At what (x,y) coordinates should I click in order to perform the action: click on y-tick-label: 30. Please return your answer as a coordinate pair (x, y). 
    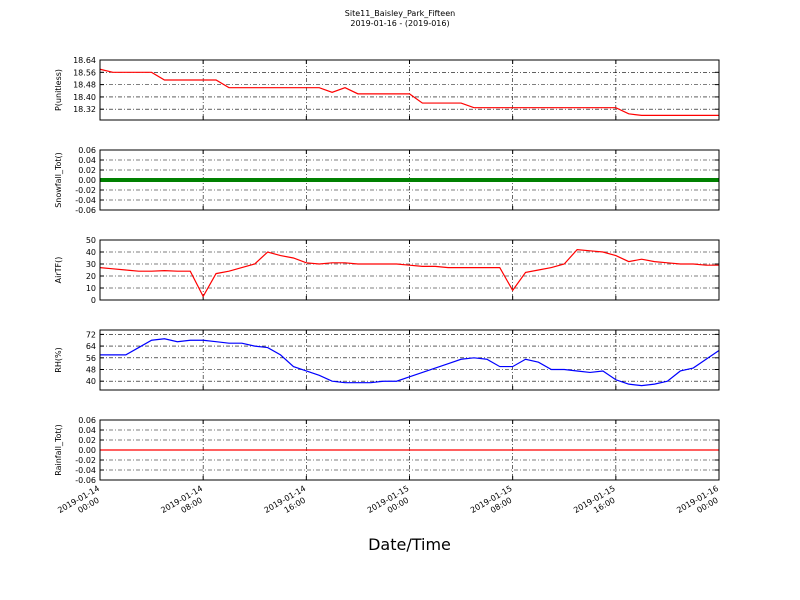
    Looking at the image, I should click on (91, 264).